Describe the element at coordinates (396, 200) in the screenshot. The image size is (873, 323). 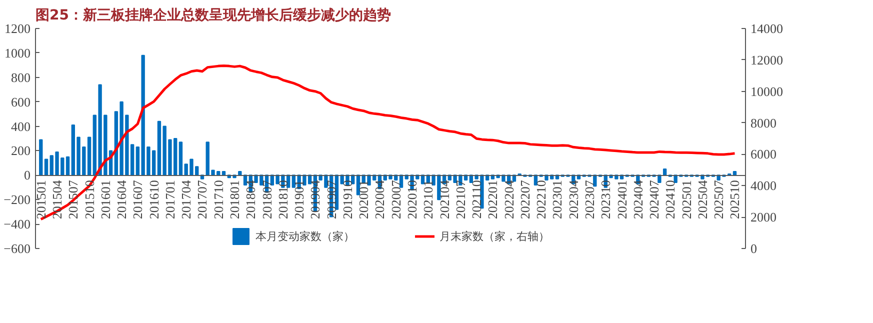
I see `x-tick-label: 202007` at that location.